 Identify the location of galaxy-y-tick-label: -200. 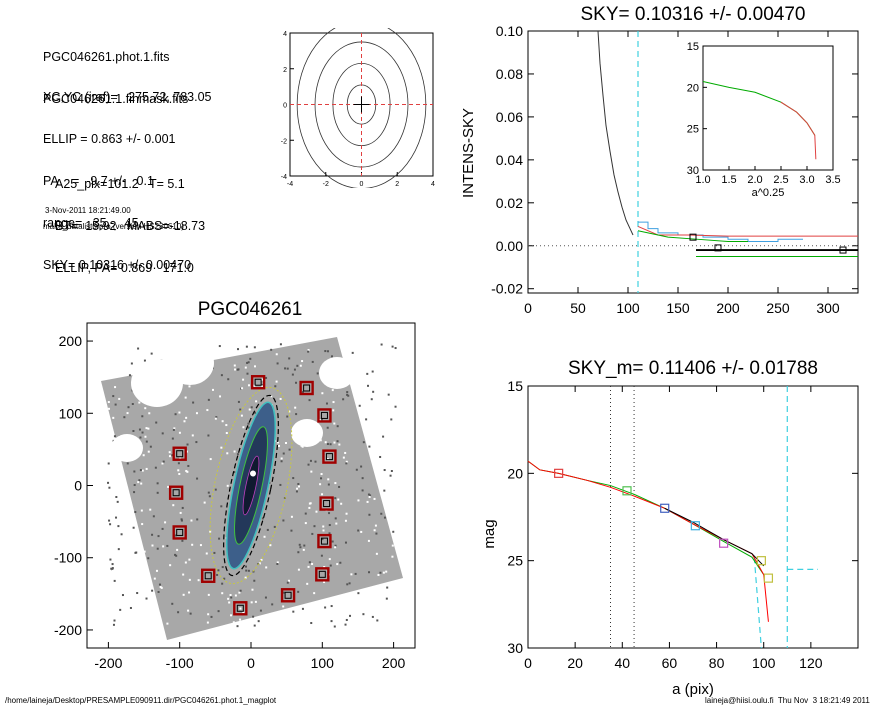
(68, 630).